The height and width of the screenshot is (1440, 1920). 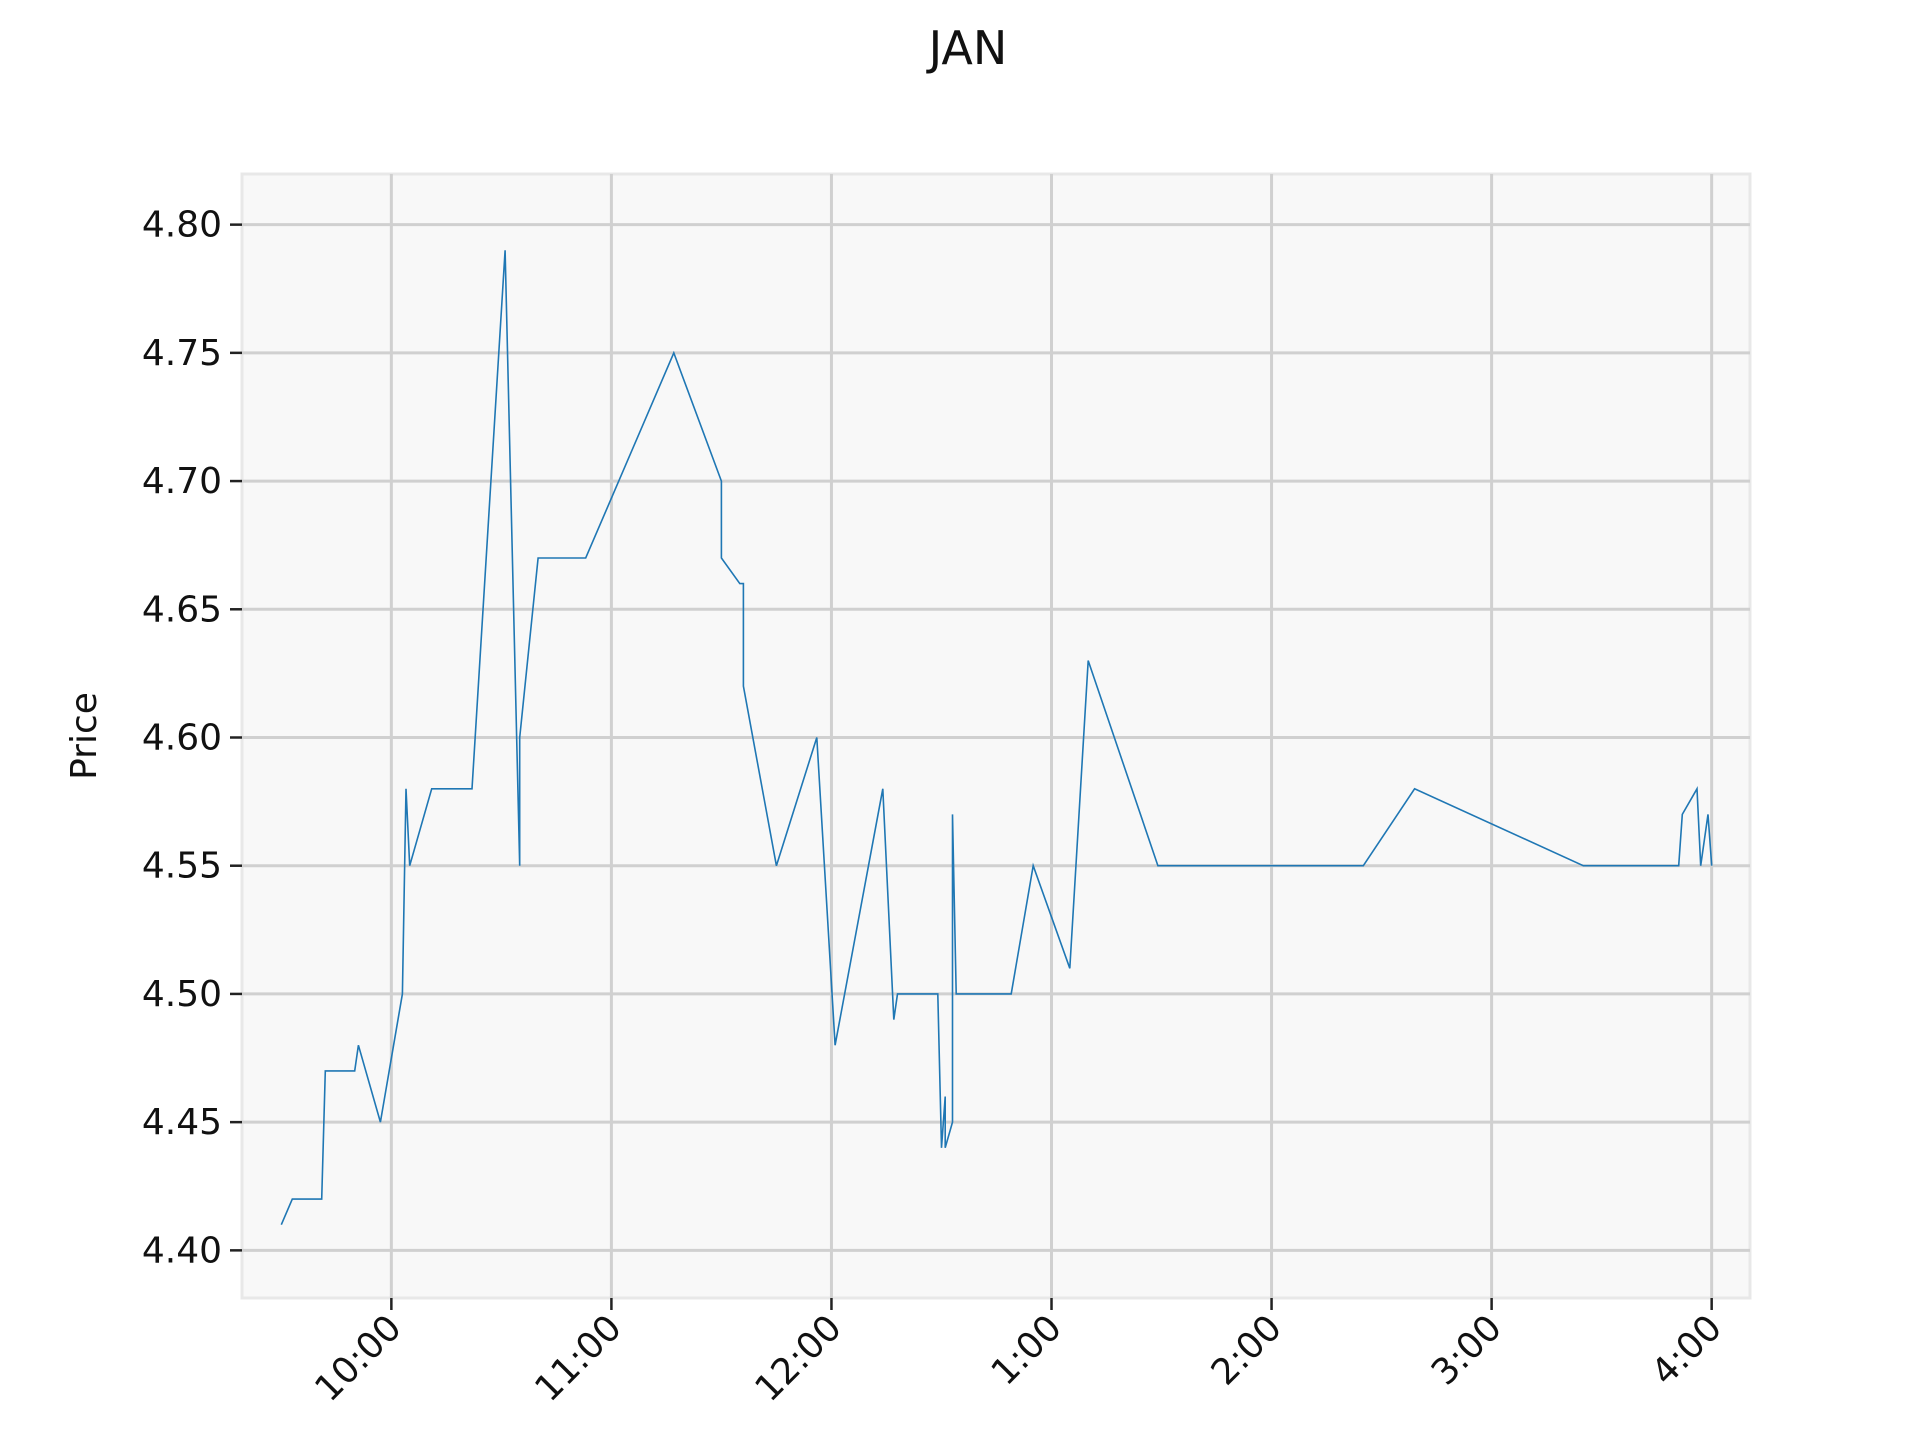 What do you see at coordinates (182, 738) in the screenshot?
I see `y-tick-label: 4.60` at bounding box center [182, 738].